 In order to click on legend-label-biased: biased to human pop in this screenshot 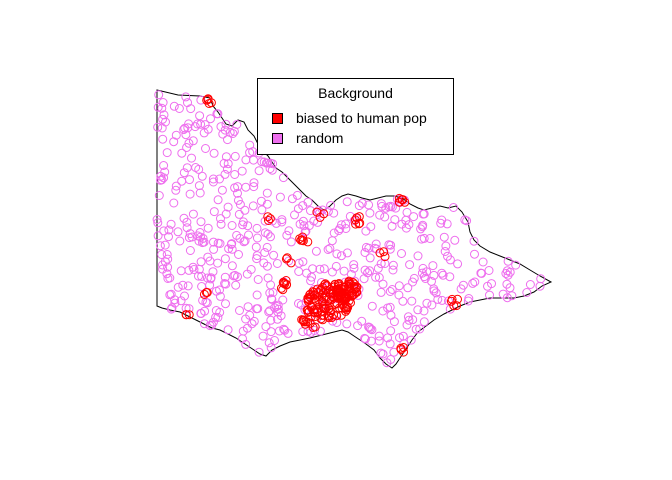, I will do `click(361, 118)`.